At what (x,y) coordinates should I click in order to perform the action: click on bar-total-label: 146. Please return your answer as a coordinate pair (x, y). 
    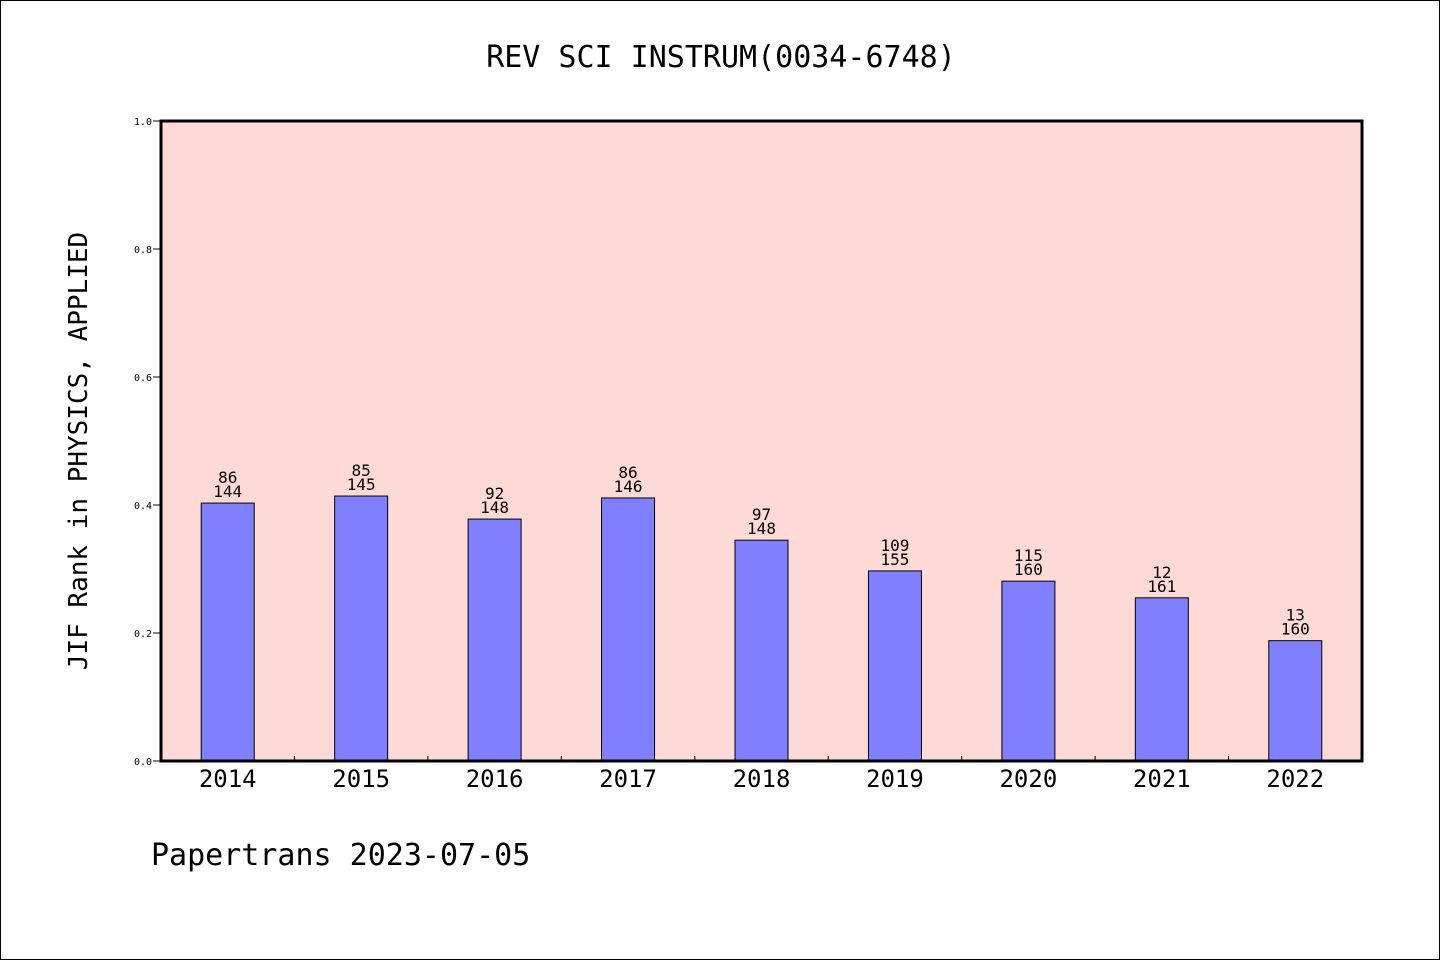
    Looking at the image, I should click on (628, 486).